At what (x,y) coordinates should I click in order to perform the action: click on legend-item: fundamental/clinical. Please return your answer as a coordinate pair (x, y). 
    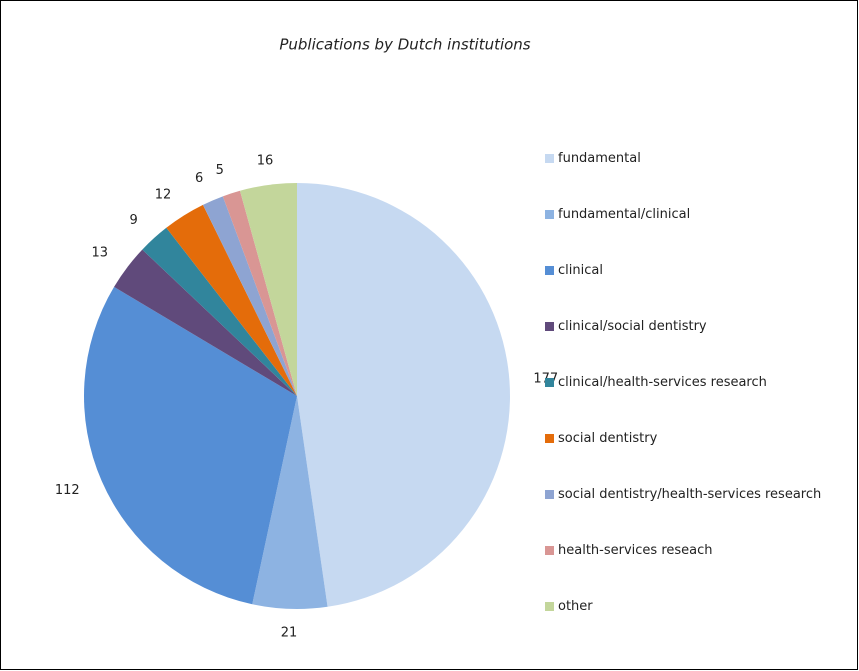
    Looking at the image, I should click on (617, 214).